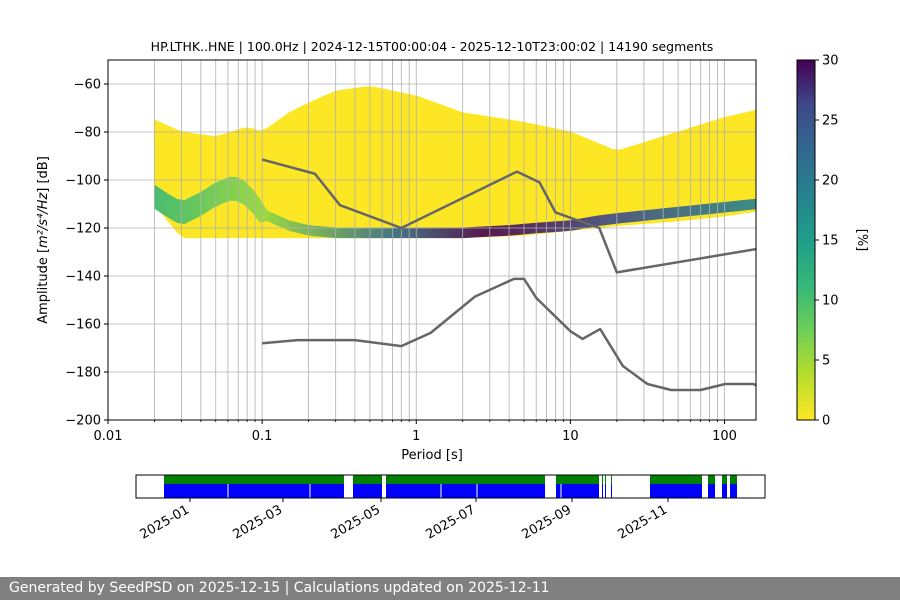  Describe the element at coordinates (455, 207) in the screenshot. I see `density-mode-band` at that location.